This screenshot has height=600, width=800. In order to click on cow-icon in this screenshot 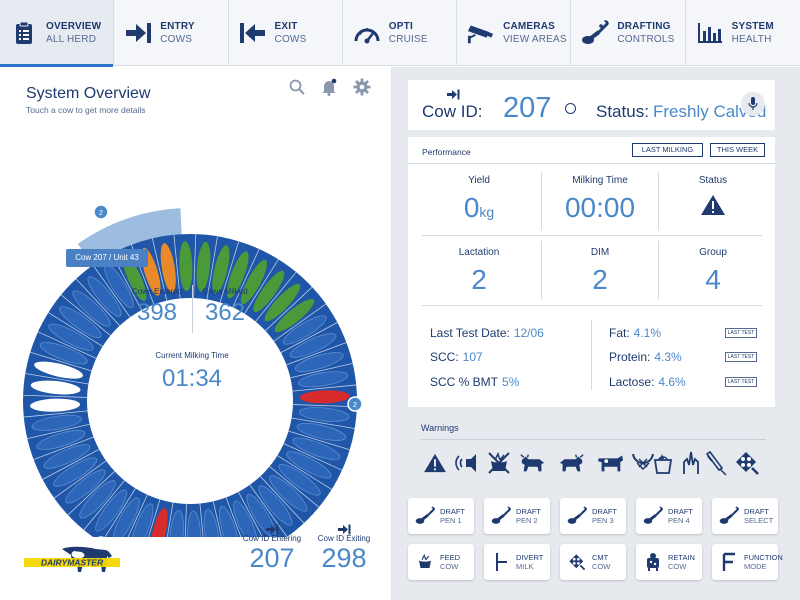, I will do `click(610, 463)`.